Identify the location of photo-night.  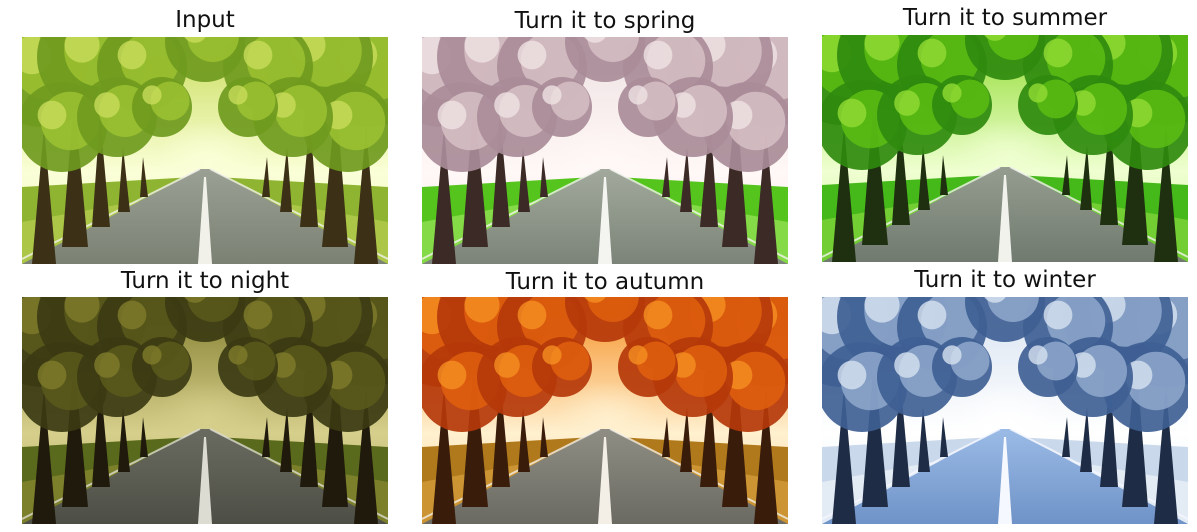
(205, 410).